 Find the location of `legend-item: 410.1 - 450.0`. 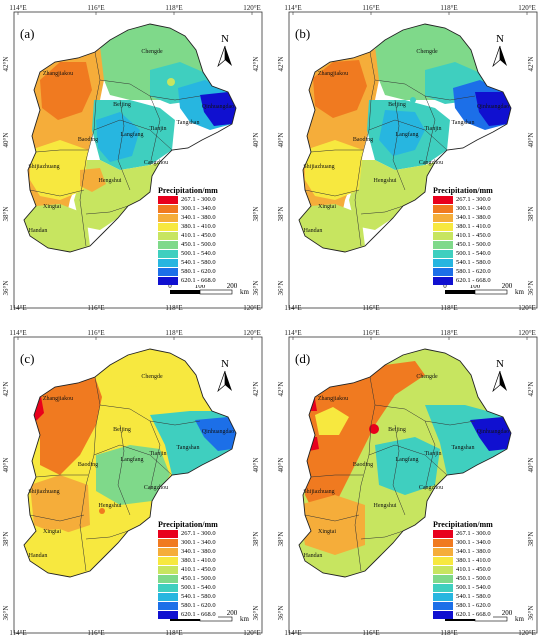

legend-item: 410.1 - 450.0 is located at coordinates (188, 569).